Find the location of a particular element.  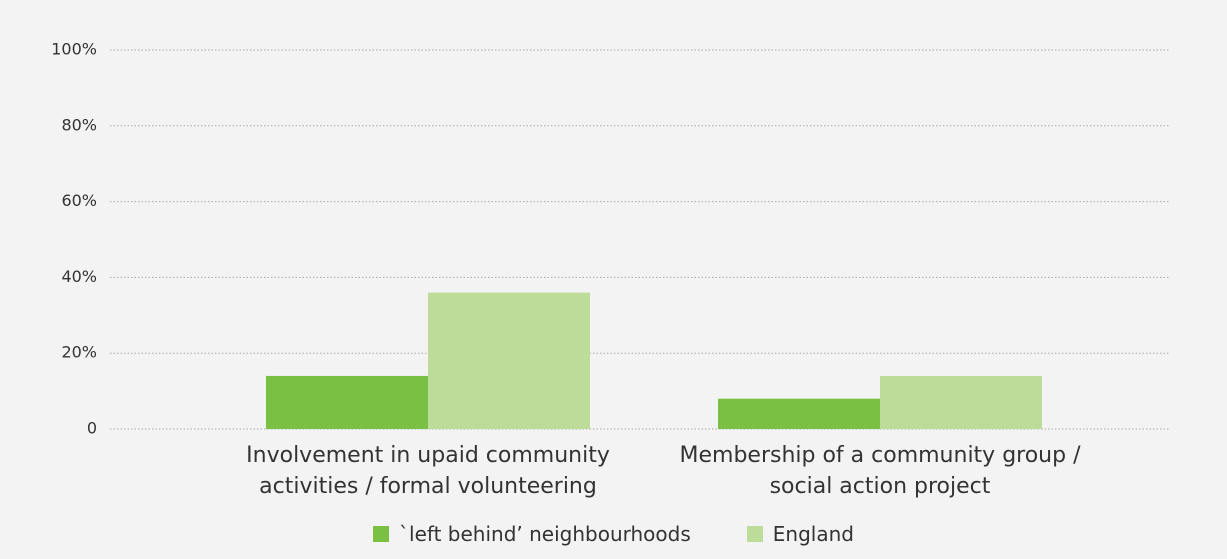

y-tick-label: 100% is located at coordinates (74, 49).